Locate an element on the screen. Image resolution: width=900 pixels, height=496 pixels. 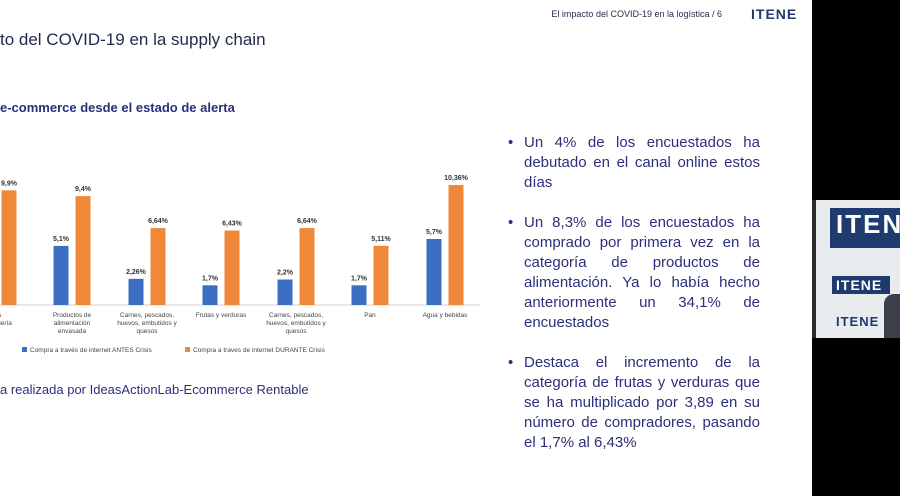
chart-category-label-line: Productos de is located at coordinates (72, 315).